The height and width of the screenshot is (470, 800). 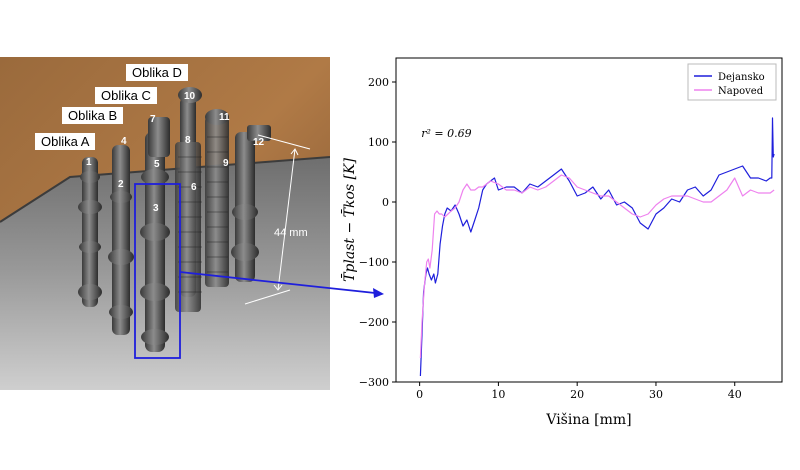 I want to click on legend-box, so click(x=732, y=82).